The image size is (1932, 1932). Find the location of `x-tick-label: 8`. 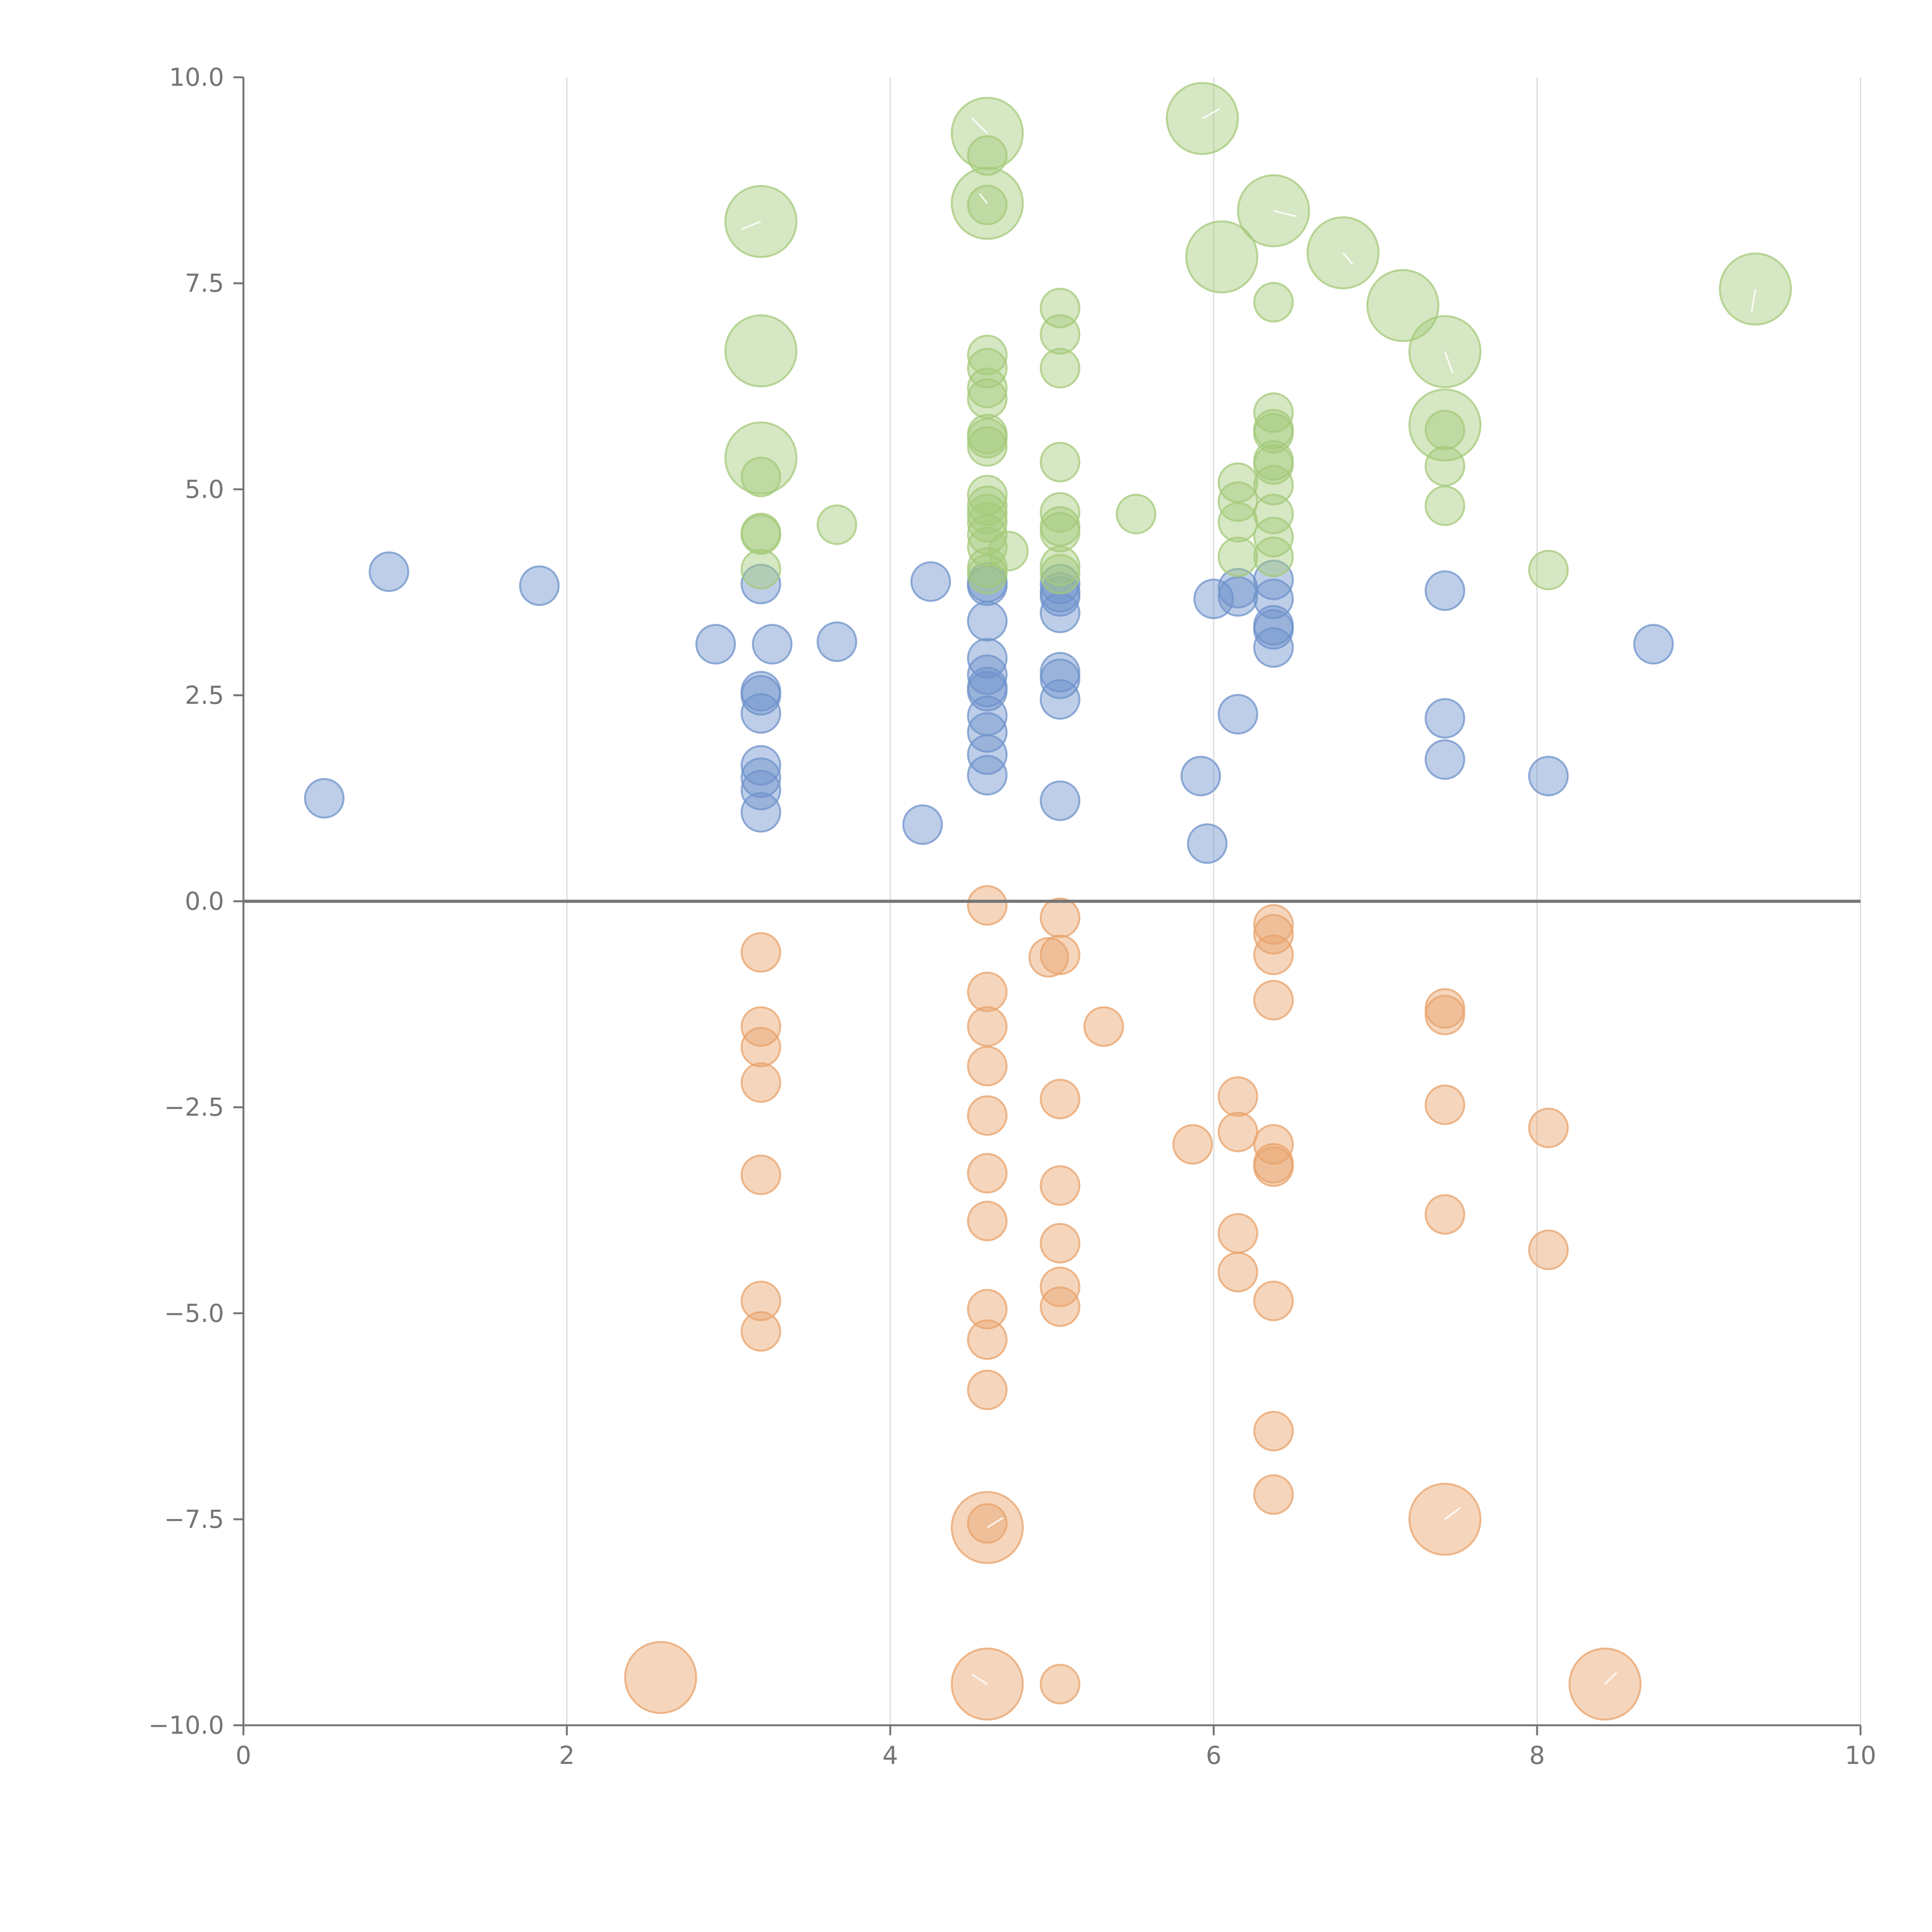

x-tick-label: 8 is located at coordinates (1537, 1756).